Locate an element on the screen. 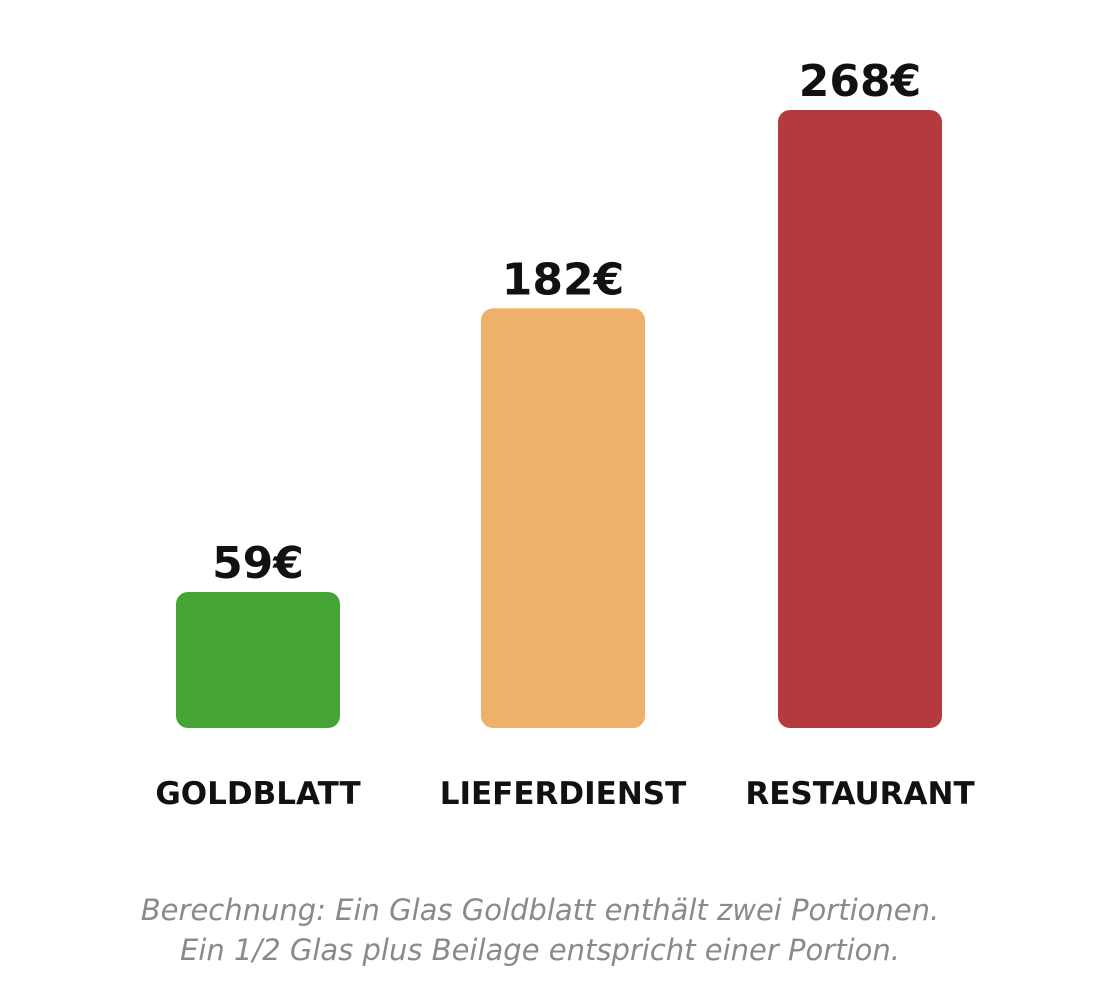  category-label-restaurant: RESTAURANT is located at coordinates (859, 794).